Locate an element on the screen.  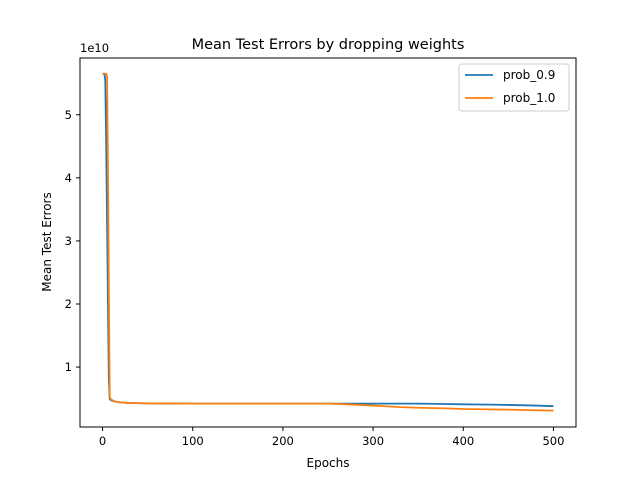
x-axis: 0 100 200 300 400 500 is located at coordinates (331, 437).